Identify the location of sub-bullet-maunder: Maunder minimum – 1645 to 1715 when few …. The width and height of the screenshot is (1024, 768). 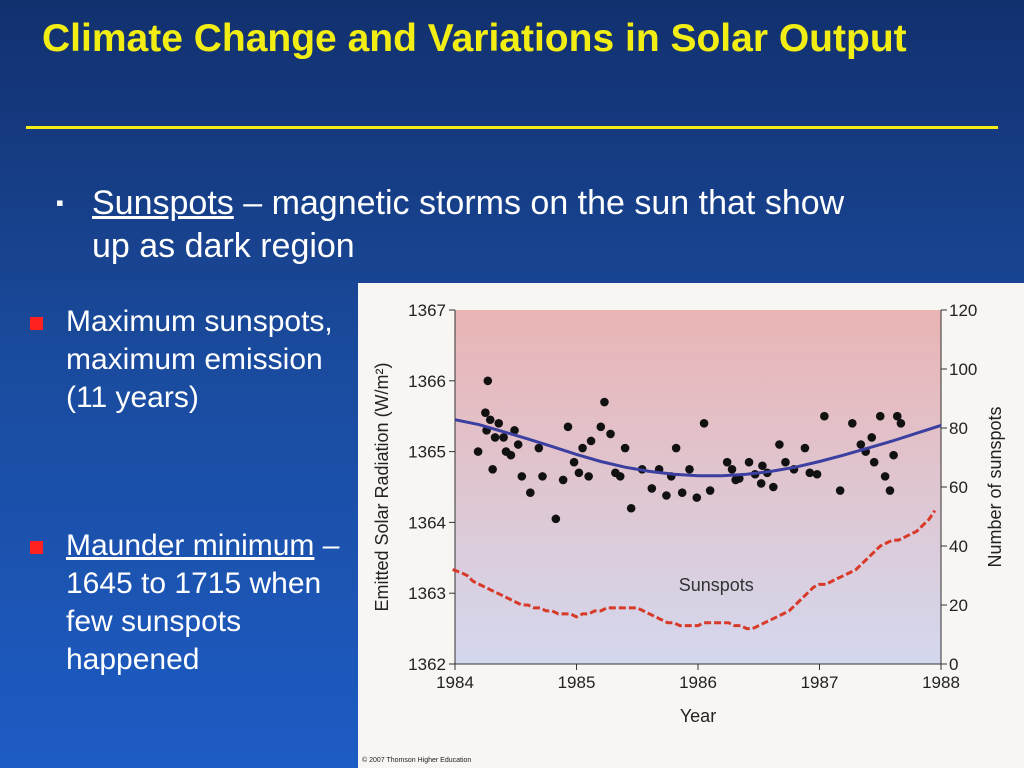
(195, 603).